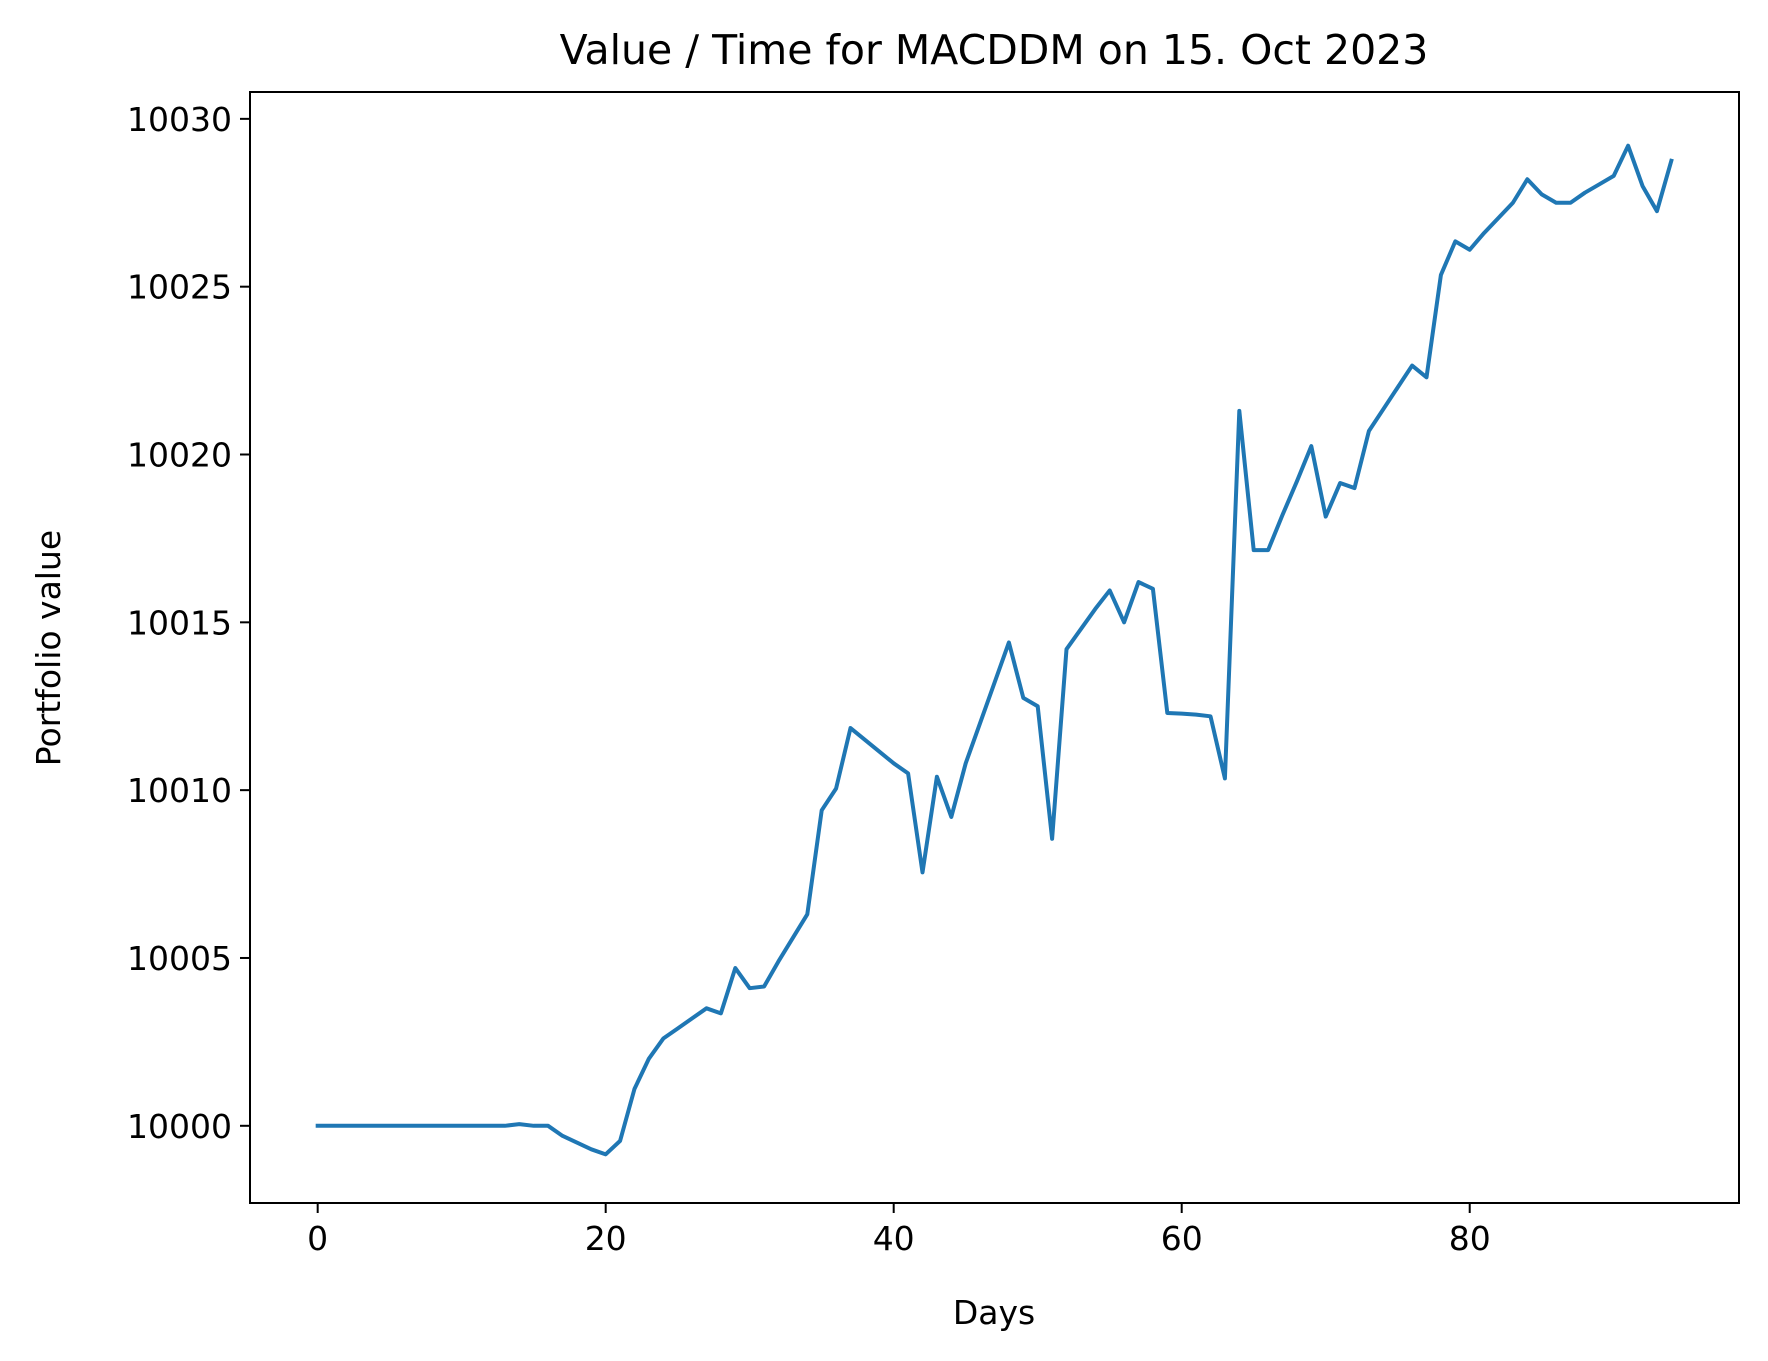 The height and width of the screenshot is (1361, 1768). What do you see at coordinates (179, 287) in the screenshot?
I see `y-tick-label: 10025` at bounding box center [179, 287].